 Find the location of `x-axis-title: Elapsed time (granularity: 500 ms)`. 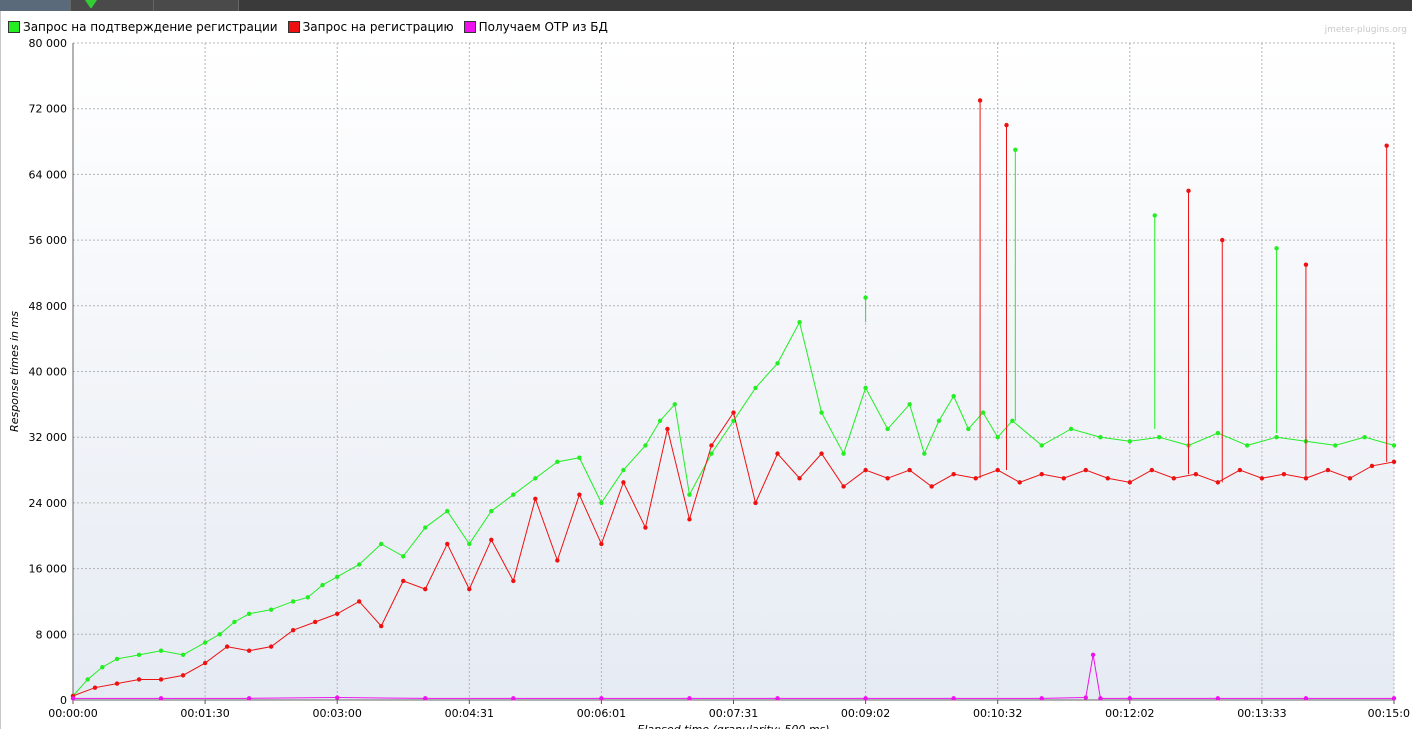

x-axis-title: Elapsed time (granularity: 500 ms) is located at coordinates (733, 726).